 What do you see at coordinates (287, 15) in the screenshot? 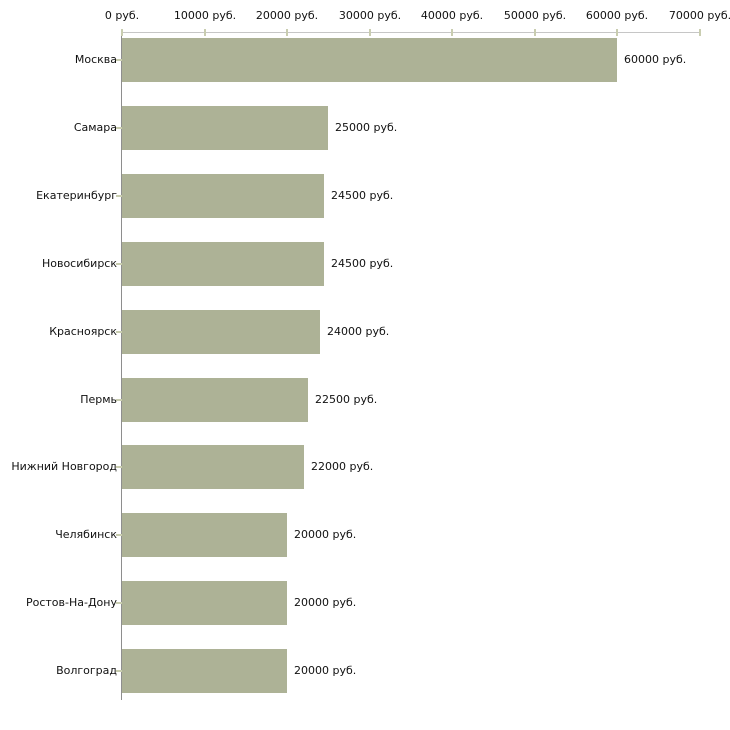
I see `x-axis-tick-label: 20000 руб.` at bounding box center [287, 15].